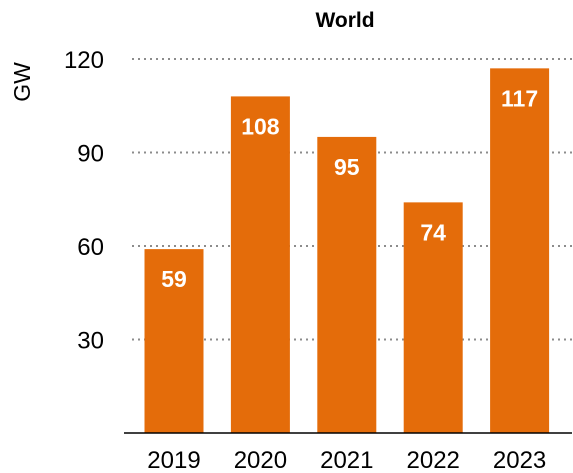 This screenshot has width=573, height=473. I want to click on y-tick-label-120: 120, so click(84, 60).